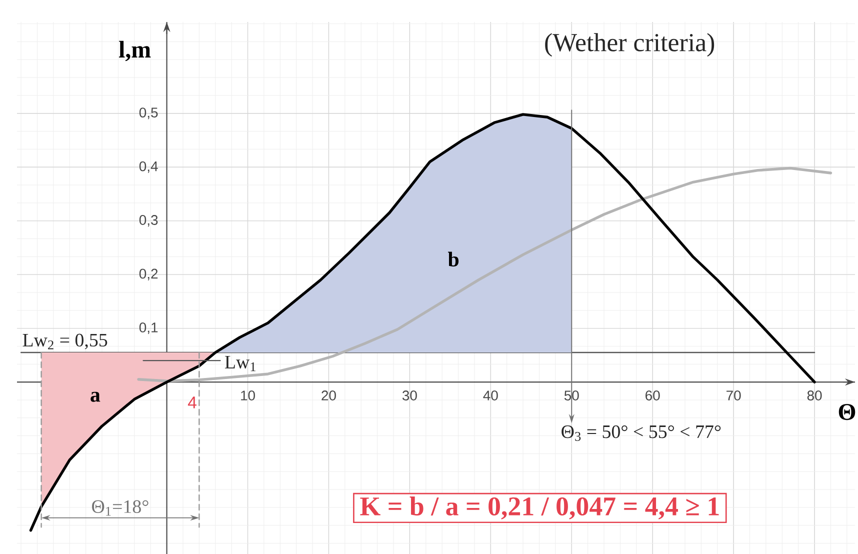  Describe the element at coordinates (814, 395) in the screenshot. I see `x-tick-label: 80` at that location.